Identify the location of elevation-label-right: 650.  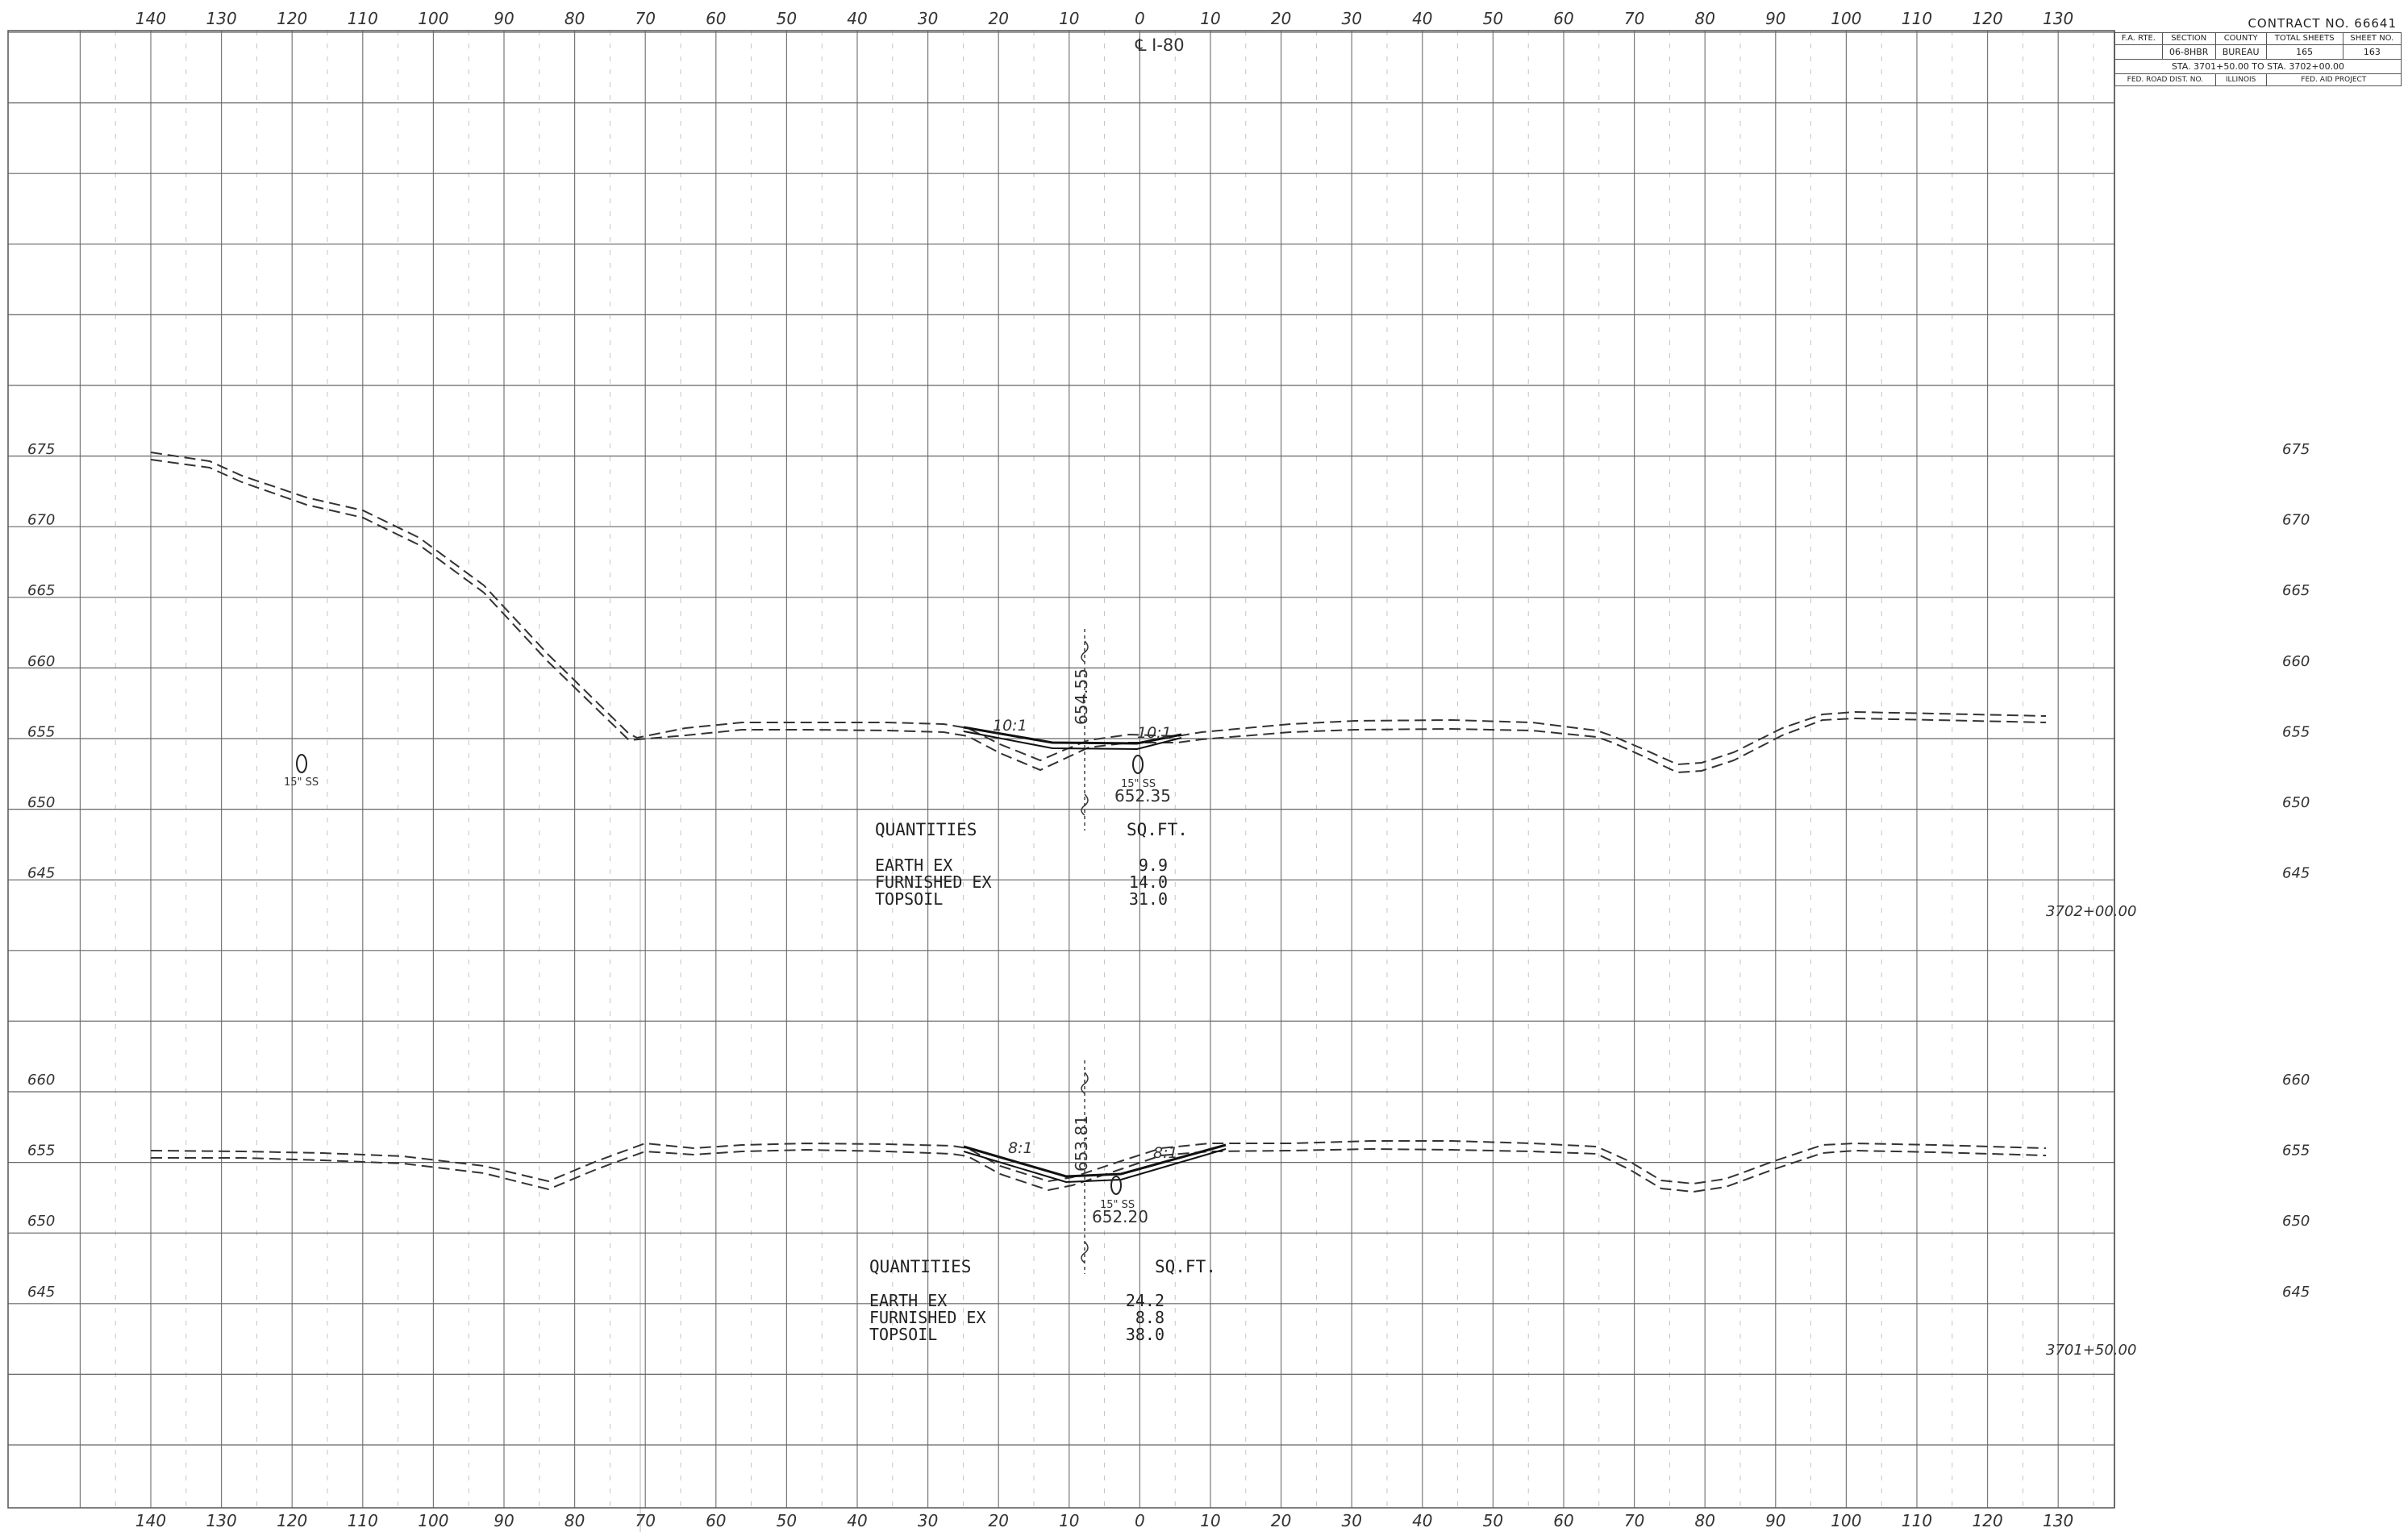
(2296, 1221).